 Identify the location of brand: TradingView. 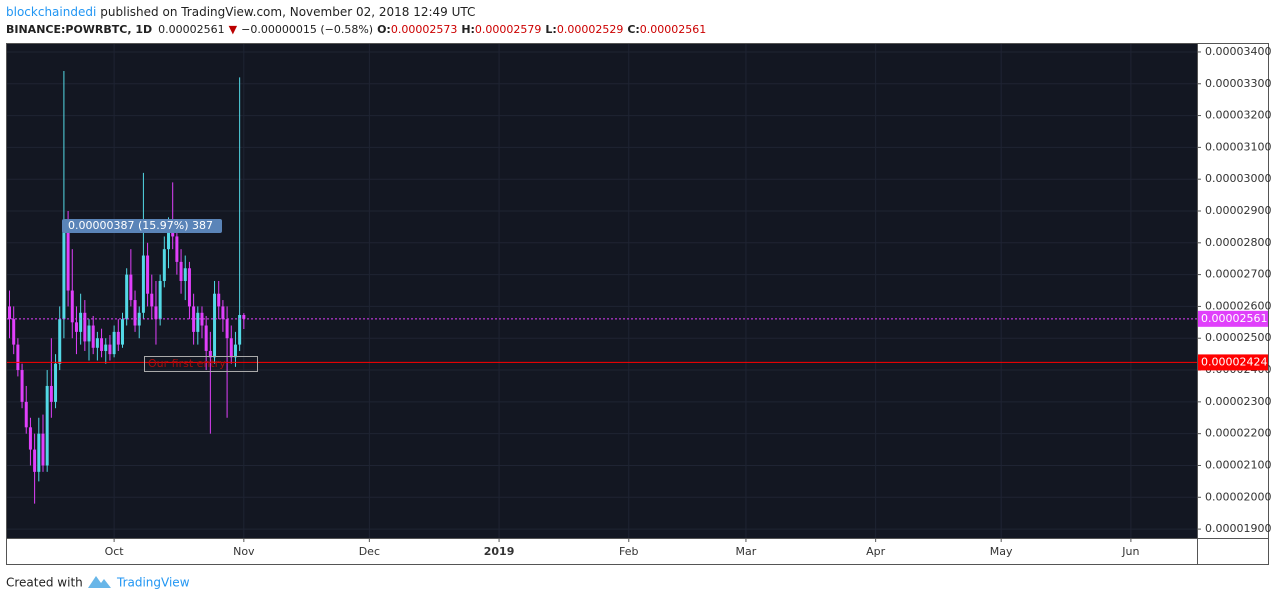
(153, 583).